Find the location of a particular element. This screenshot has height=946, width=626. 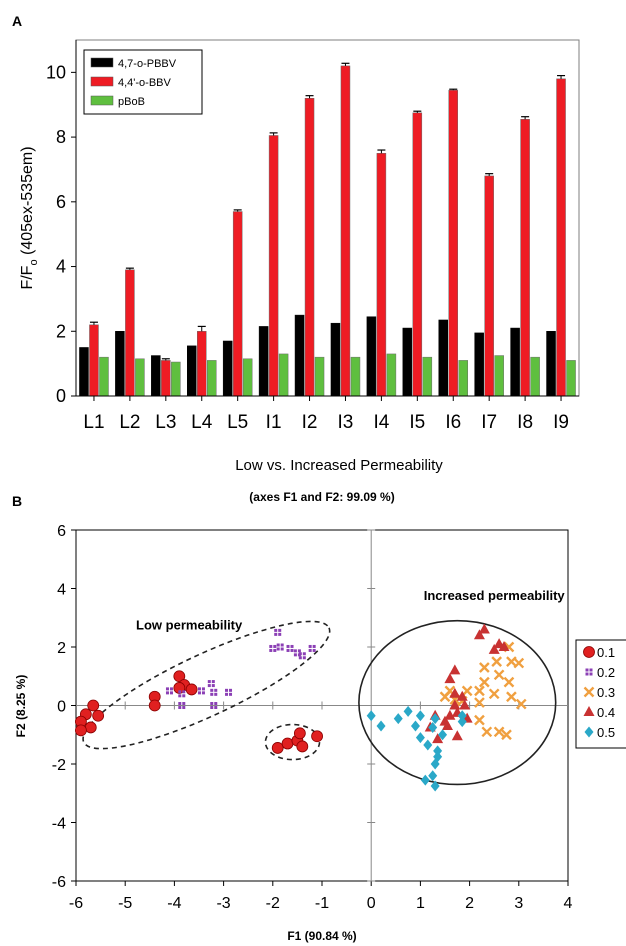

x-tick-label-i3: I3 is located at coordinates (346, 422).